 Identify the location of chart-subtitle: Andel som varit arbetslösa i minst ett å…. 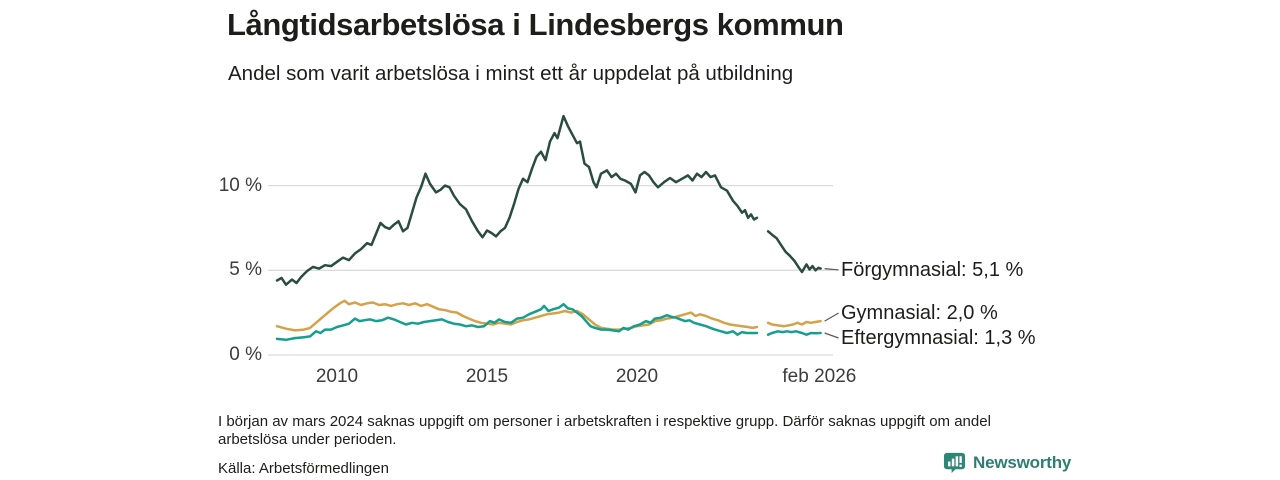
(511, 73).